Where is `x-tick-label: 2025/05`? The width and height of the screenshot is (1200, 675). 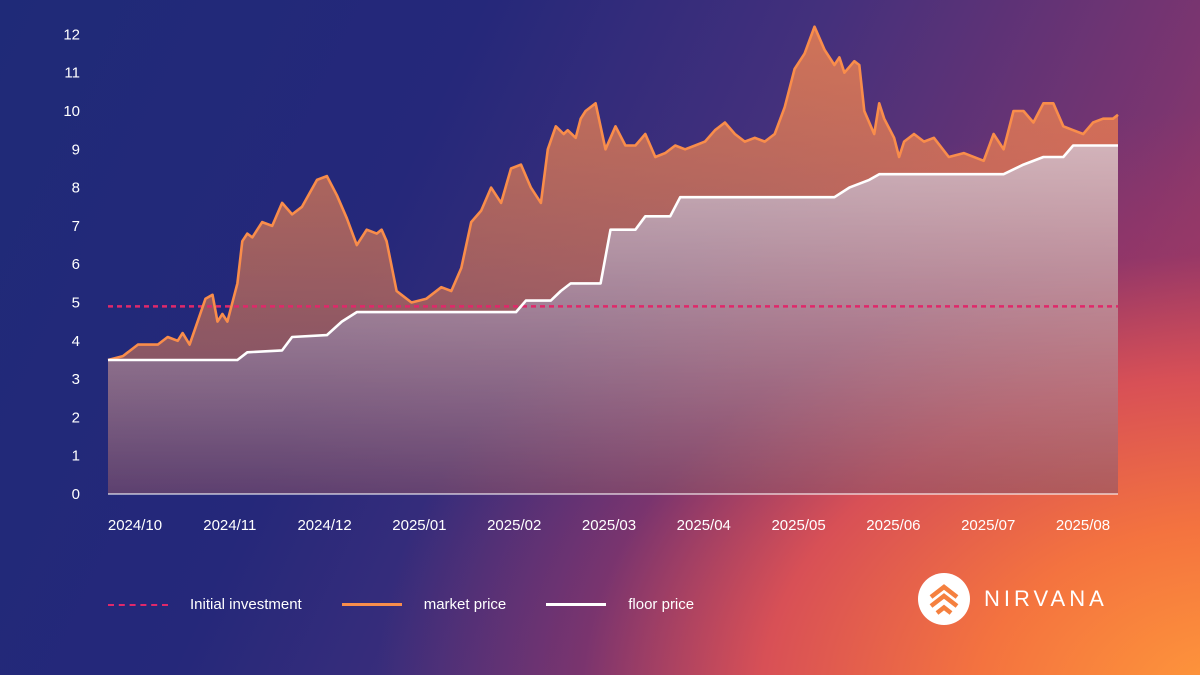 x-tick-label: 2025/05 is located at coordinates (798, 525).